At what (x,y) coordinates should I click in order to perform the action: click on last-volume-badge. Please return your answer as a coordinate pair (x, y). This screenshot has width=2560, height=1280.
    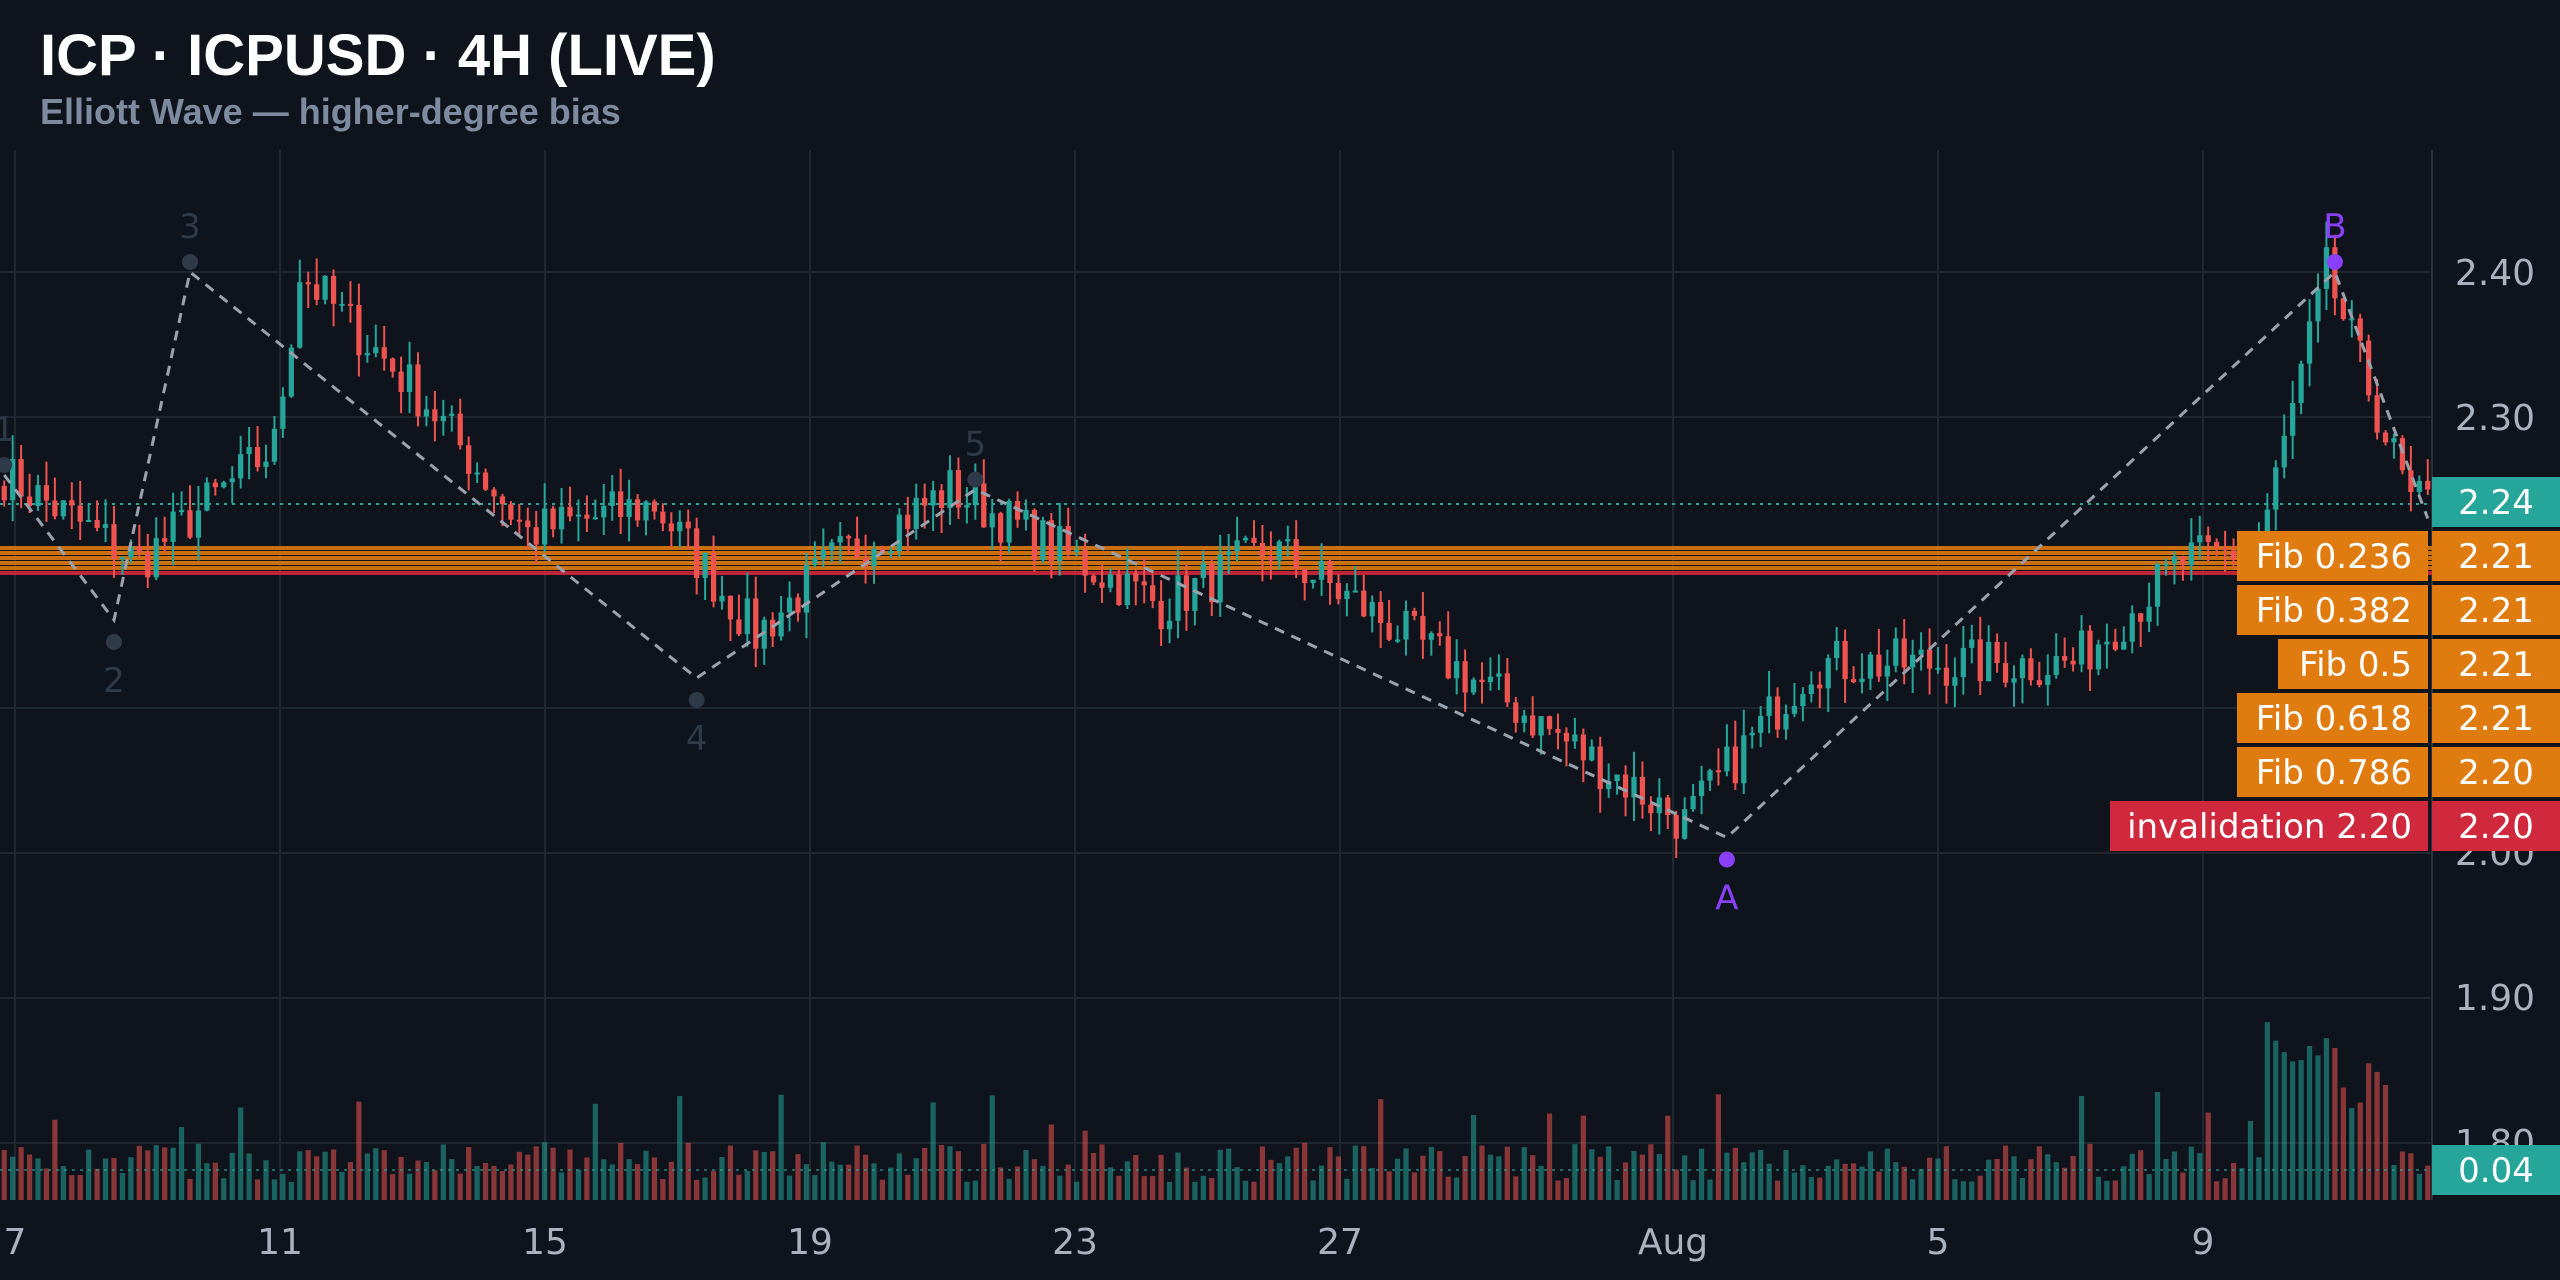
    Looking at the image, I should click on (2496, 1170).